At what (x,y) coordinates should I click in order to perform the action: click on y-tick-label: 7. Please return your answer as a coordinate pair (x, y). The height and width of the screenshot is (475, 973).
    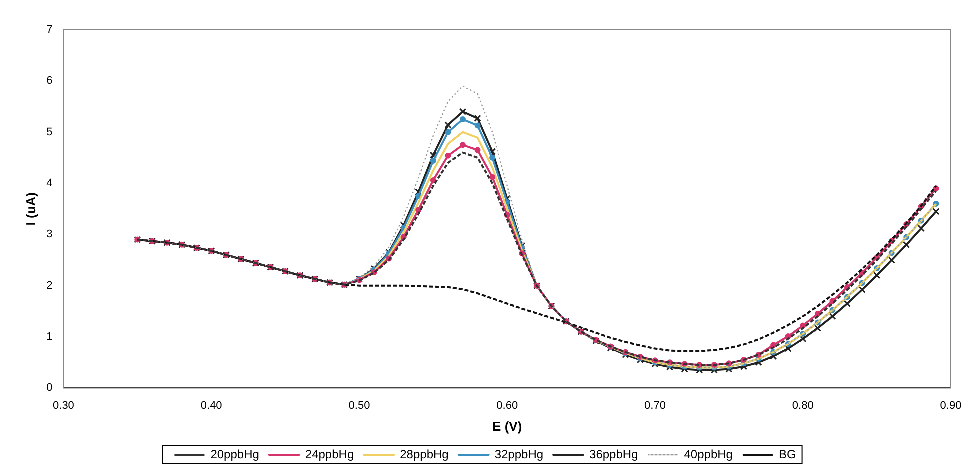
    Looking at the image, I should click on (49, 30).